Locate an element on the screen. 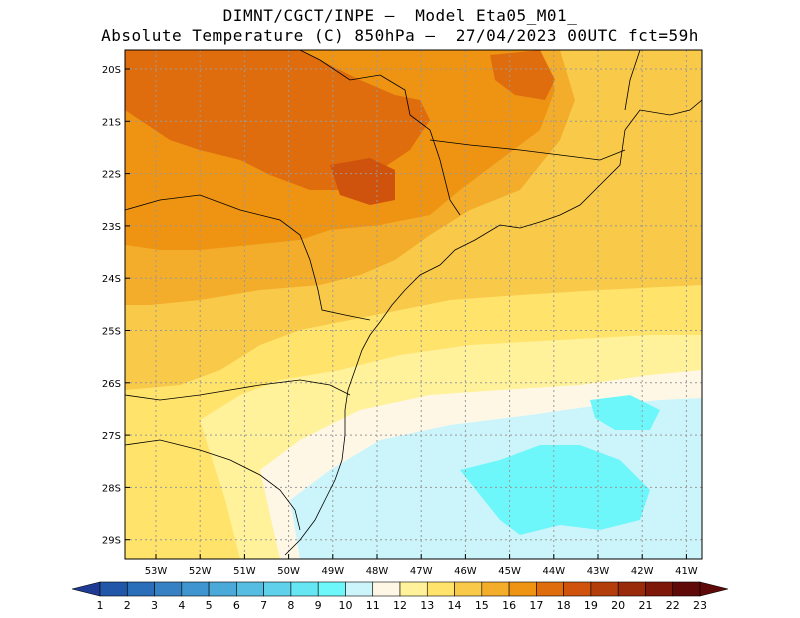 The image size is (800, 618). border-santa-catarina is located at coordinates (238, 390).